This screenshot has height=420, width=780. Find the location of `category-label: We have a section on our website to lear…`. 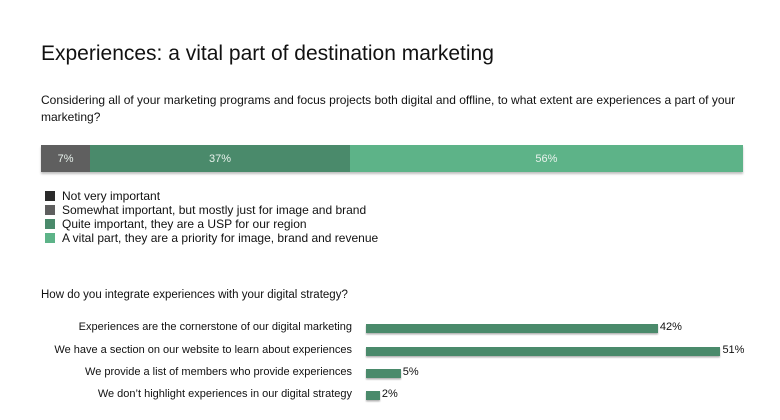

category-label: We have a section on our website to lear… is located at coordinates (203, 350).